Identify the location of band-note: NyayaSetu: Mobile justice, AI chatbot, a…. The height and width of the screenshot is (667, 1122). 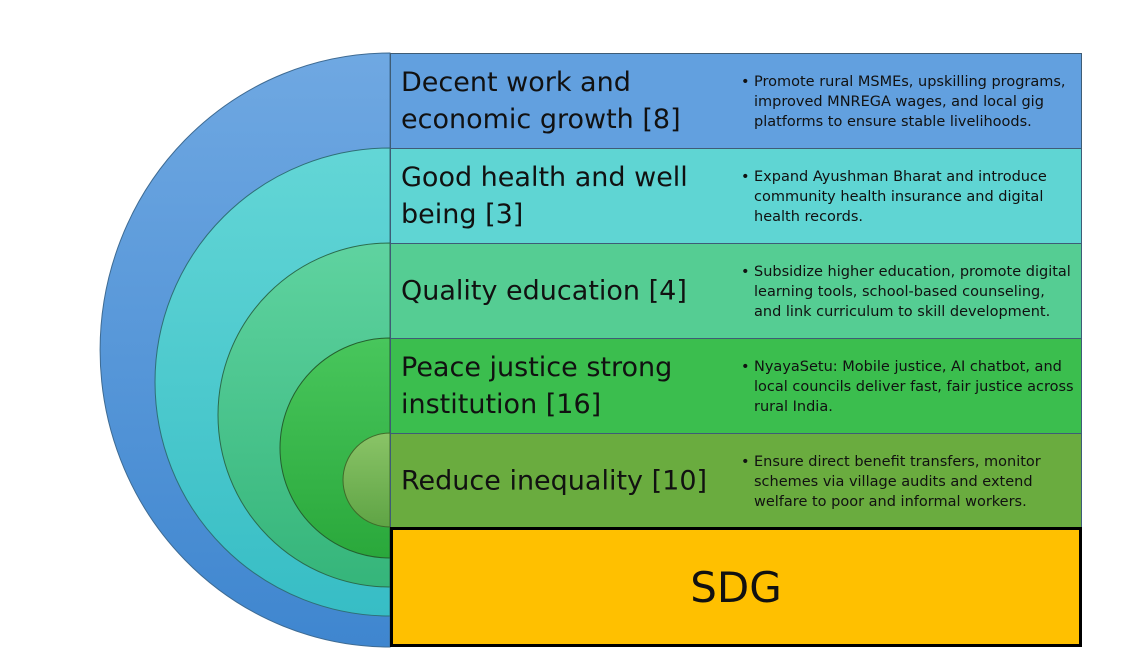
(908, 387).